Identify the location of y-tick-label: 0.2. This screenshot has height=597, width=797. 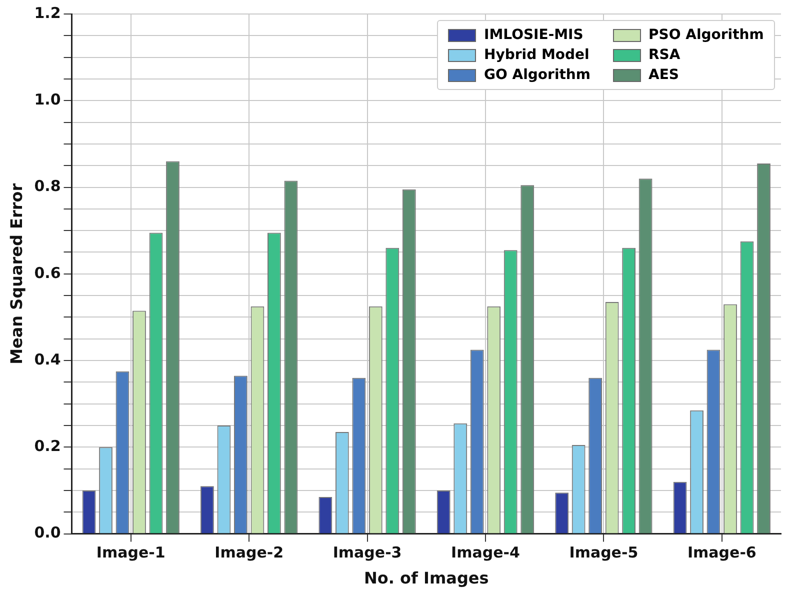
(47, 446).